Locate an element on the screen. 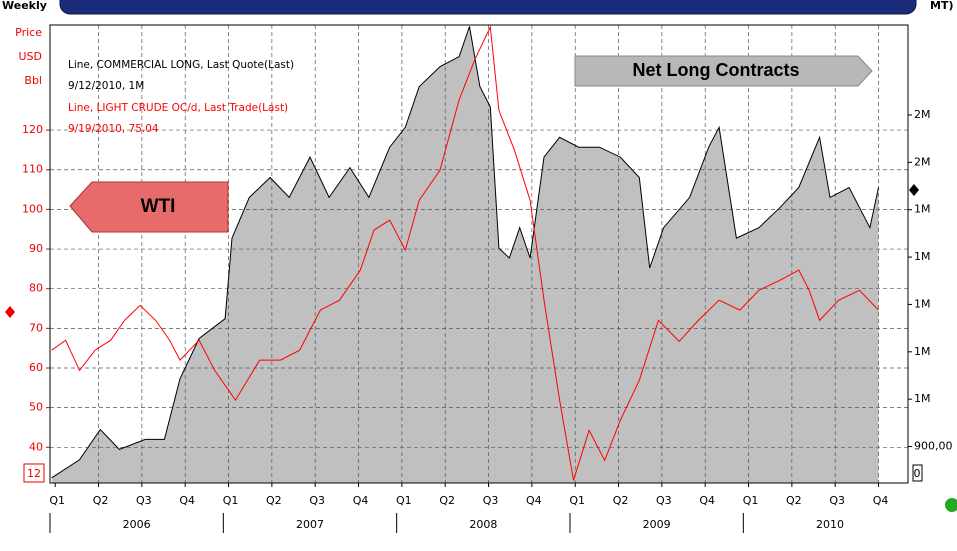  year-label: 2010 is located at coordinates (830, 524).